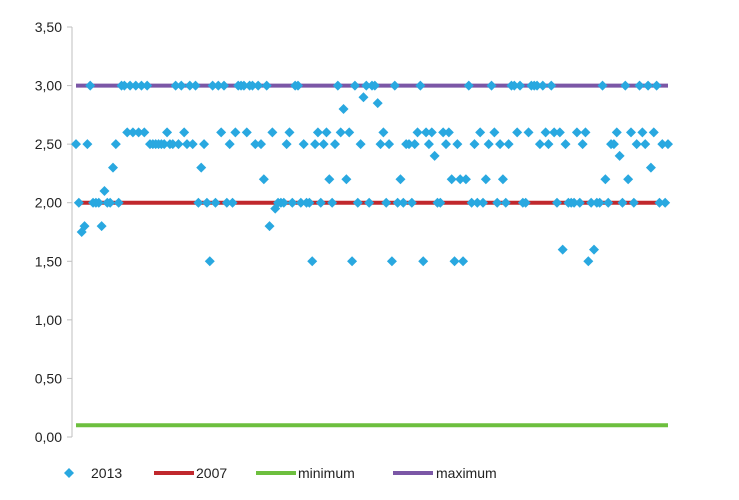 This screenshot has width=739, height=500. I want to click on y-tick-label: 2,50, so click(48, 144).